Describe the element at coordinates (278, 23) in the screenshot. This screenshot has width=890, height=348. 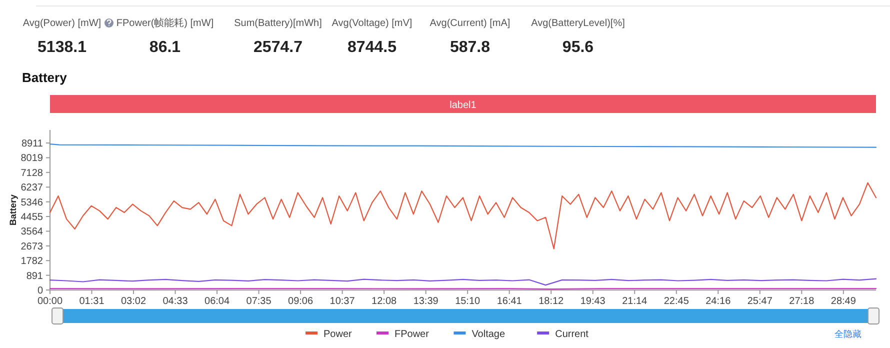
I see `category-label: Sum(Battery)[mWh]` at that location.